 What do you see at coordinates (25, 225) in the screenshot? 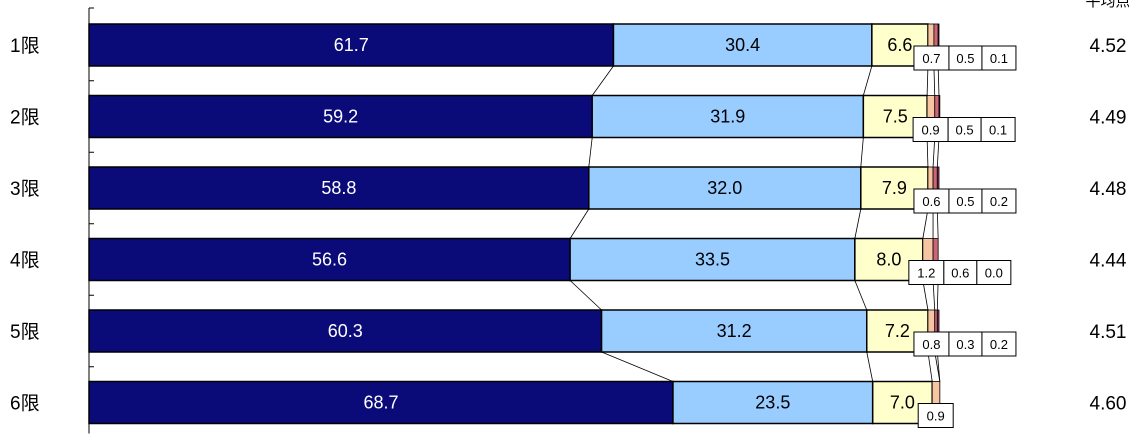
I see `category-labels: 1限 2限 3限 4限 5限 6限` at bounding box center [25, 225].